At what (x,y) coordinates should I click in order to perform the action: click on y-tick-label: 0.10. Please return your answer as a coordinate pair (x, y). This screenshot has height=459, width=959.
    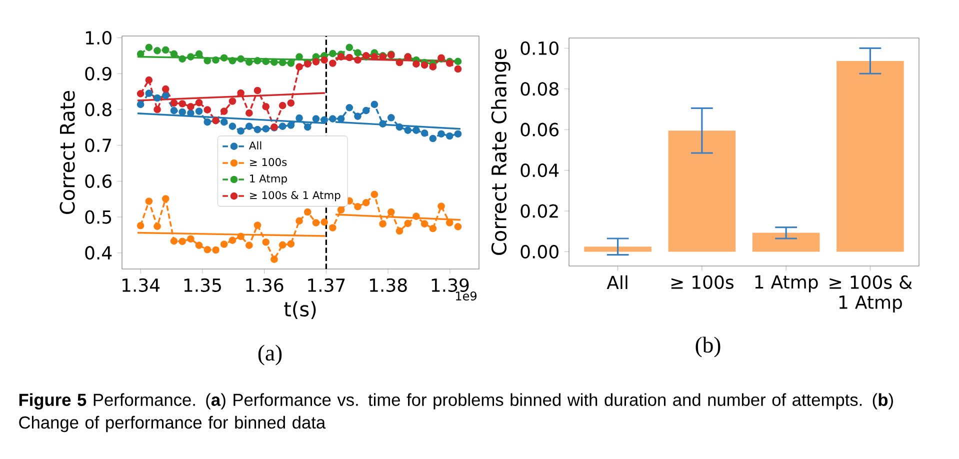
    Looking at the image, I should click on (539, 48).